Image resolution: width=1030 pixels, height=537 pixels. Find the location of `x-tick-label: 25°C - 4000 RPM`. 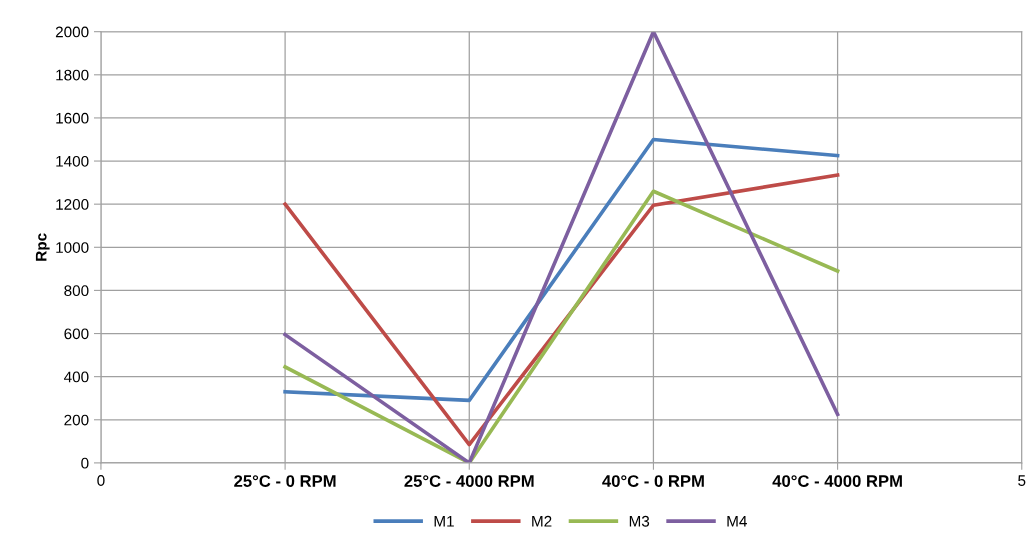

x-tick-label: 25°C - 4000 RPM is located at coordinates (469, 481).